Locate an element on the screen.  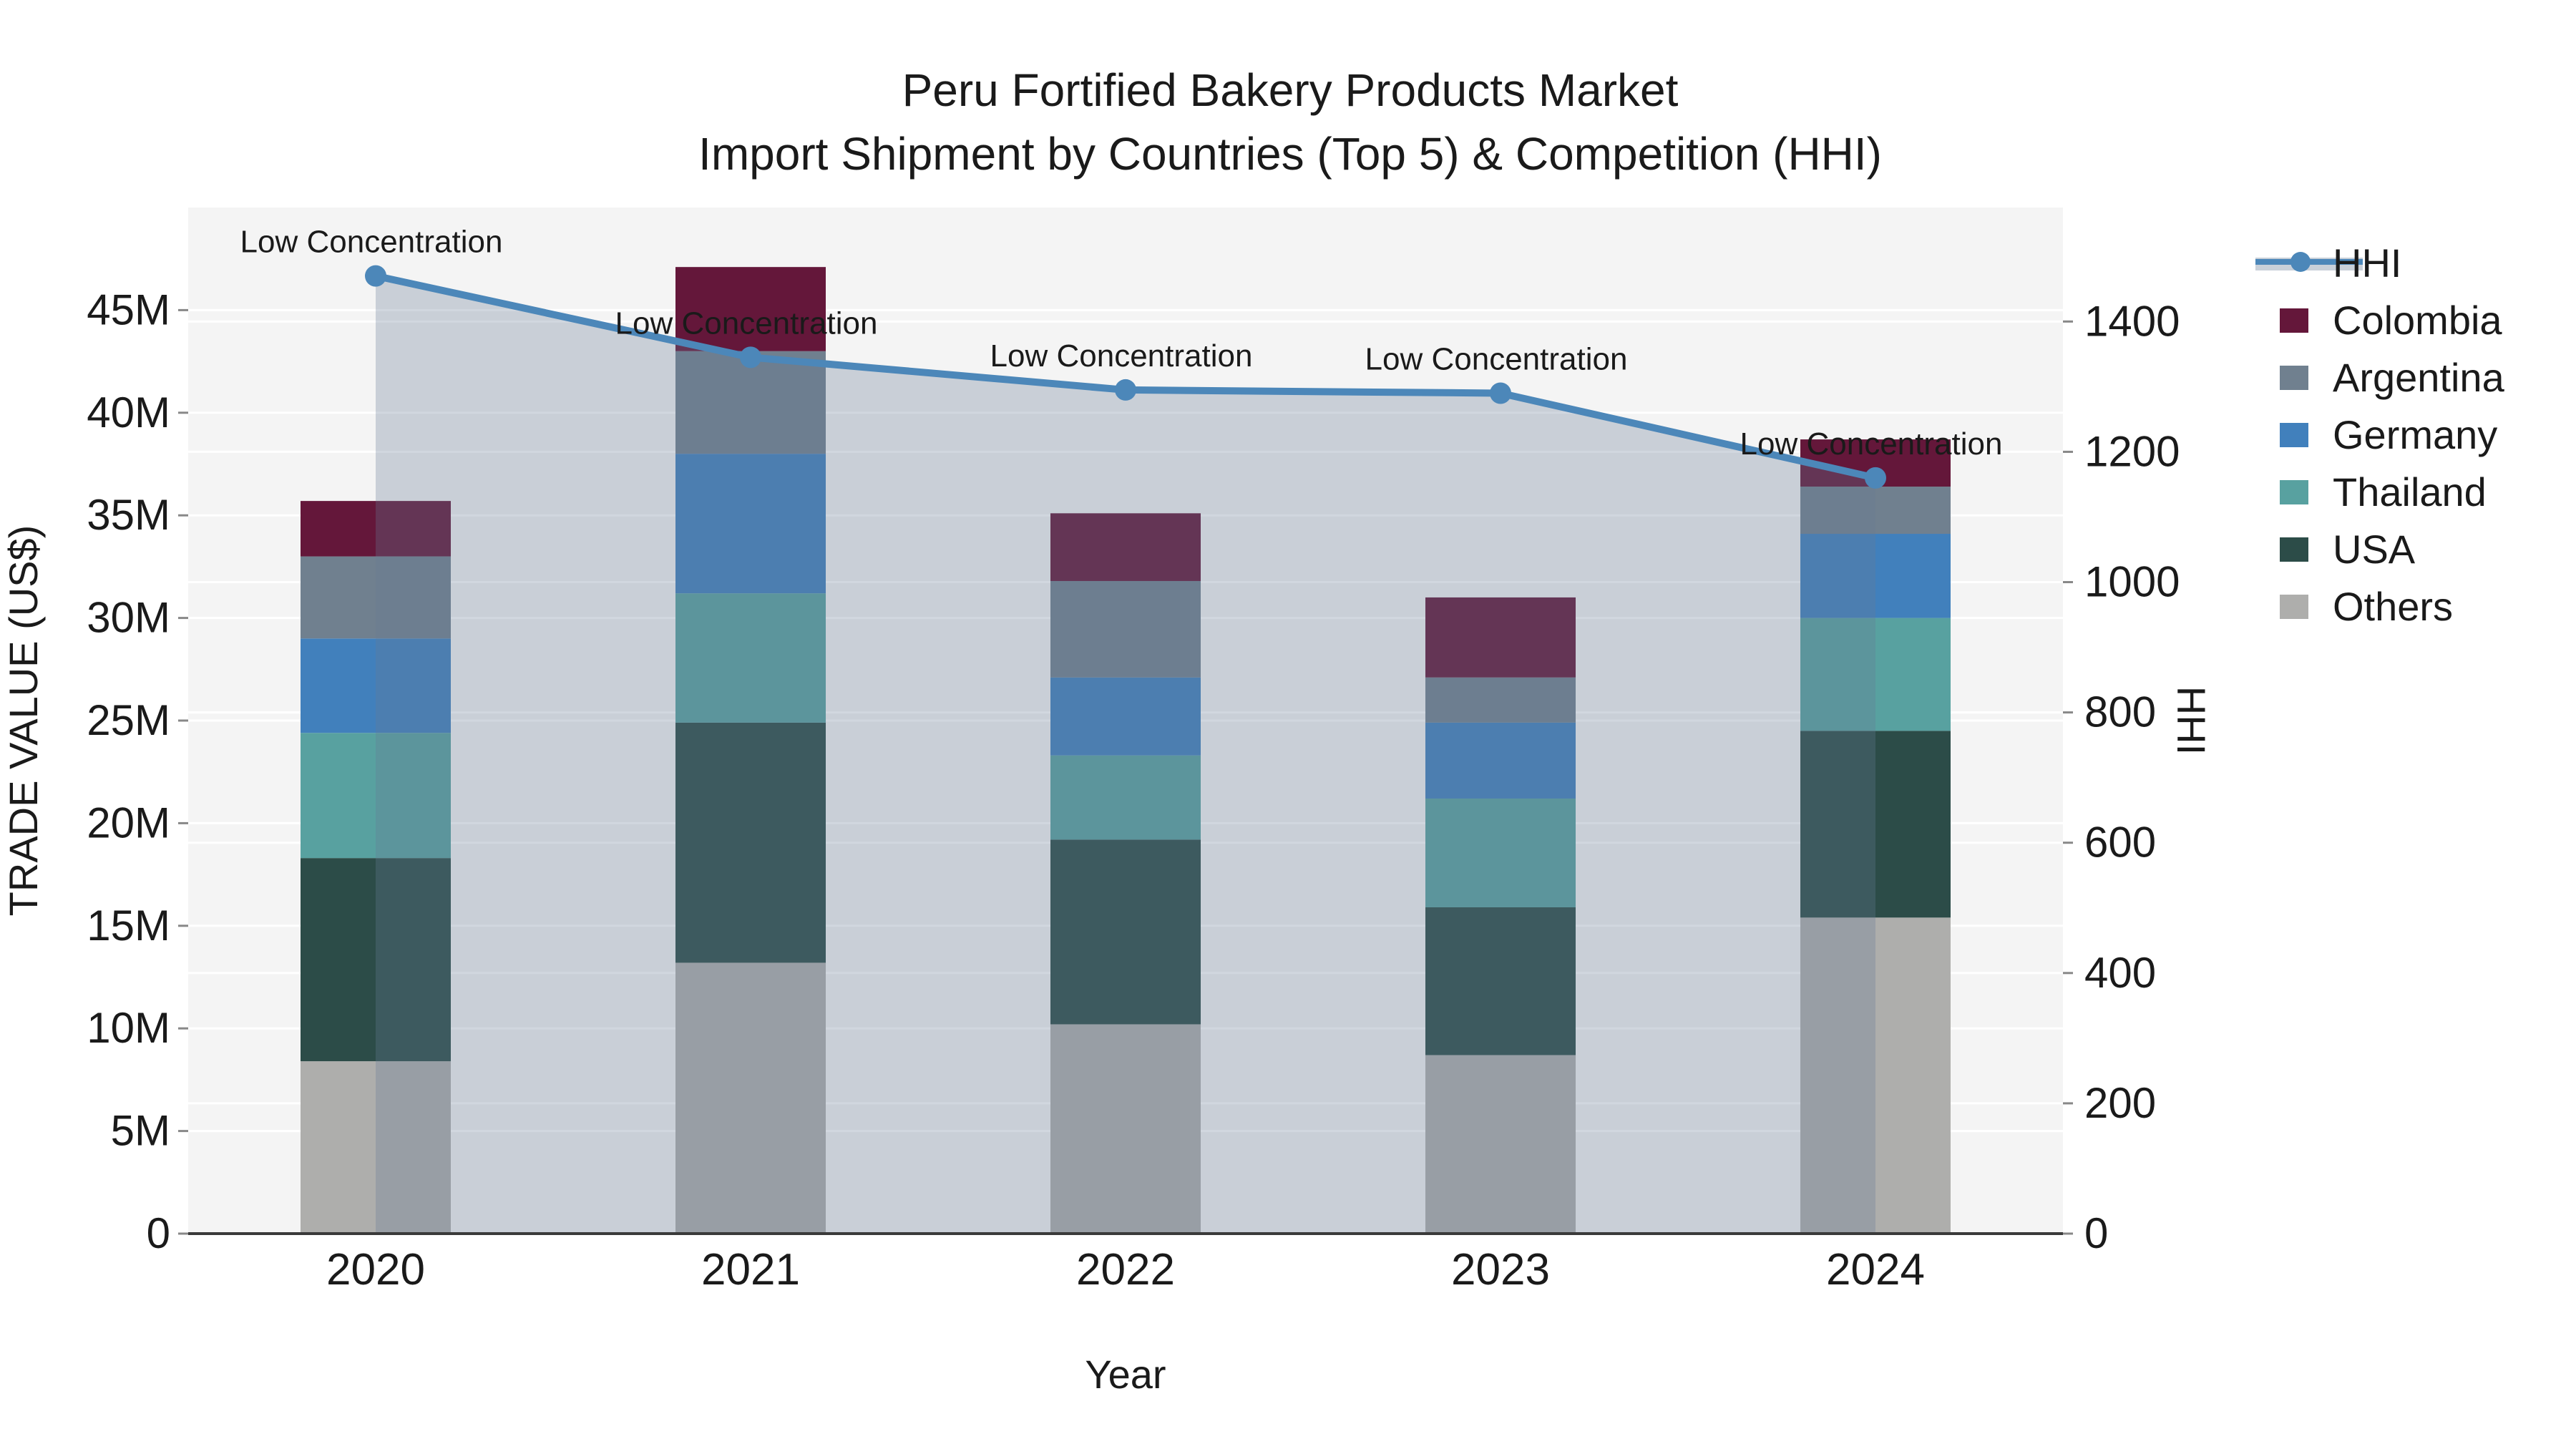
legend-swatch-colombia is located at coordinates (2294, 320).